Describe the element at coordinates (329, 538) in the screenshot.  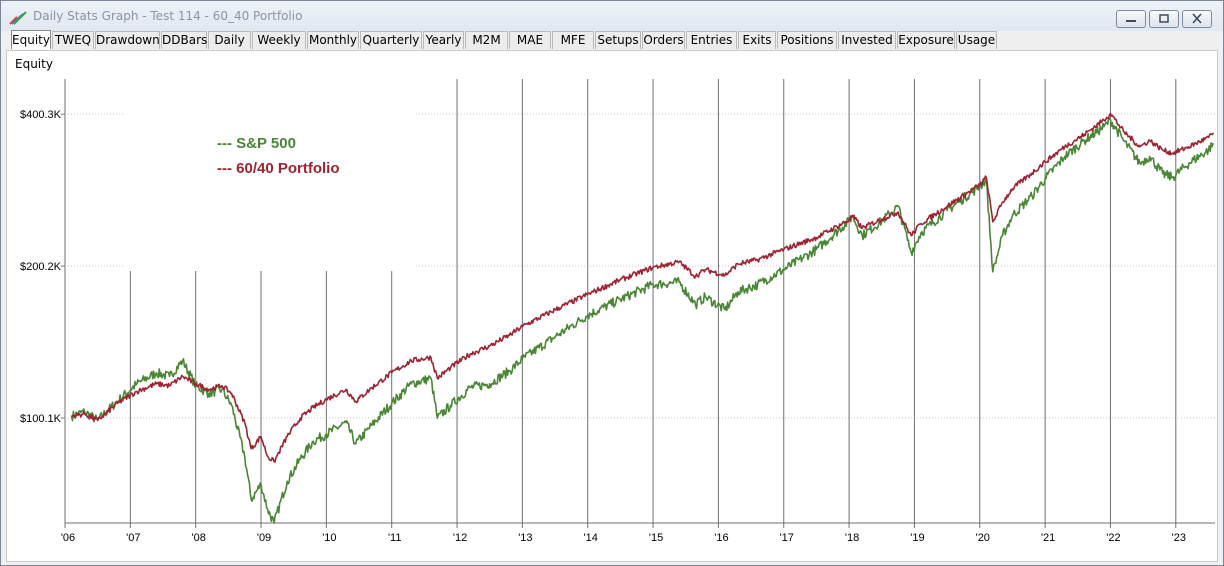
I see `x-tick-label: '10` at that location.